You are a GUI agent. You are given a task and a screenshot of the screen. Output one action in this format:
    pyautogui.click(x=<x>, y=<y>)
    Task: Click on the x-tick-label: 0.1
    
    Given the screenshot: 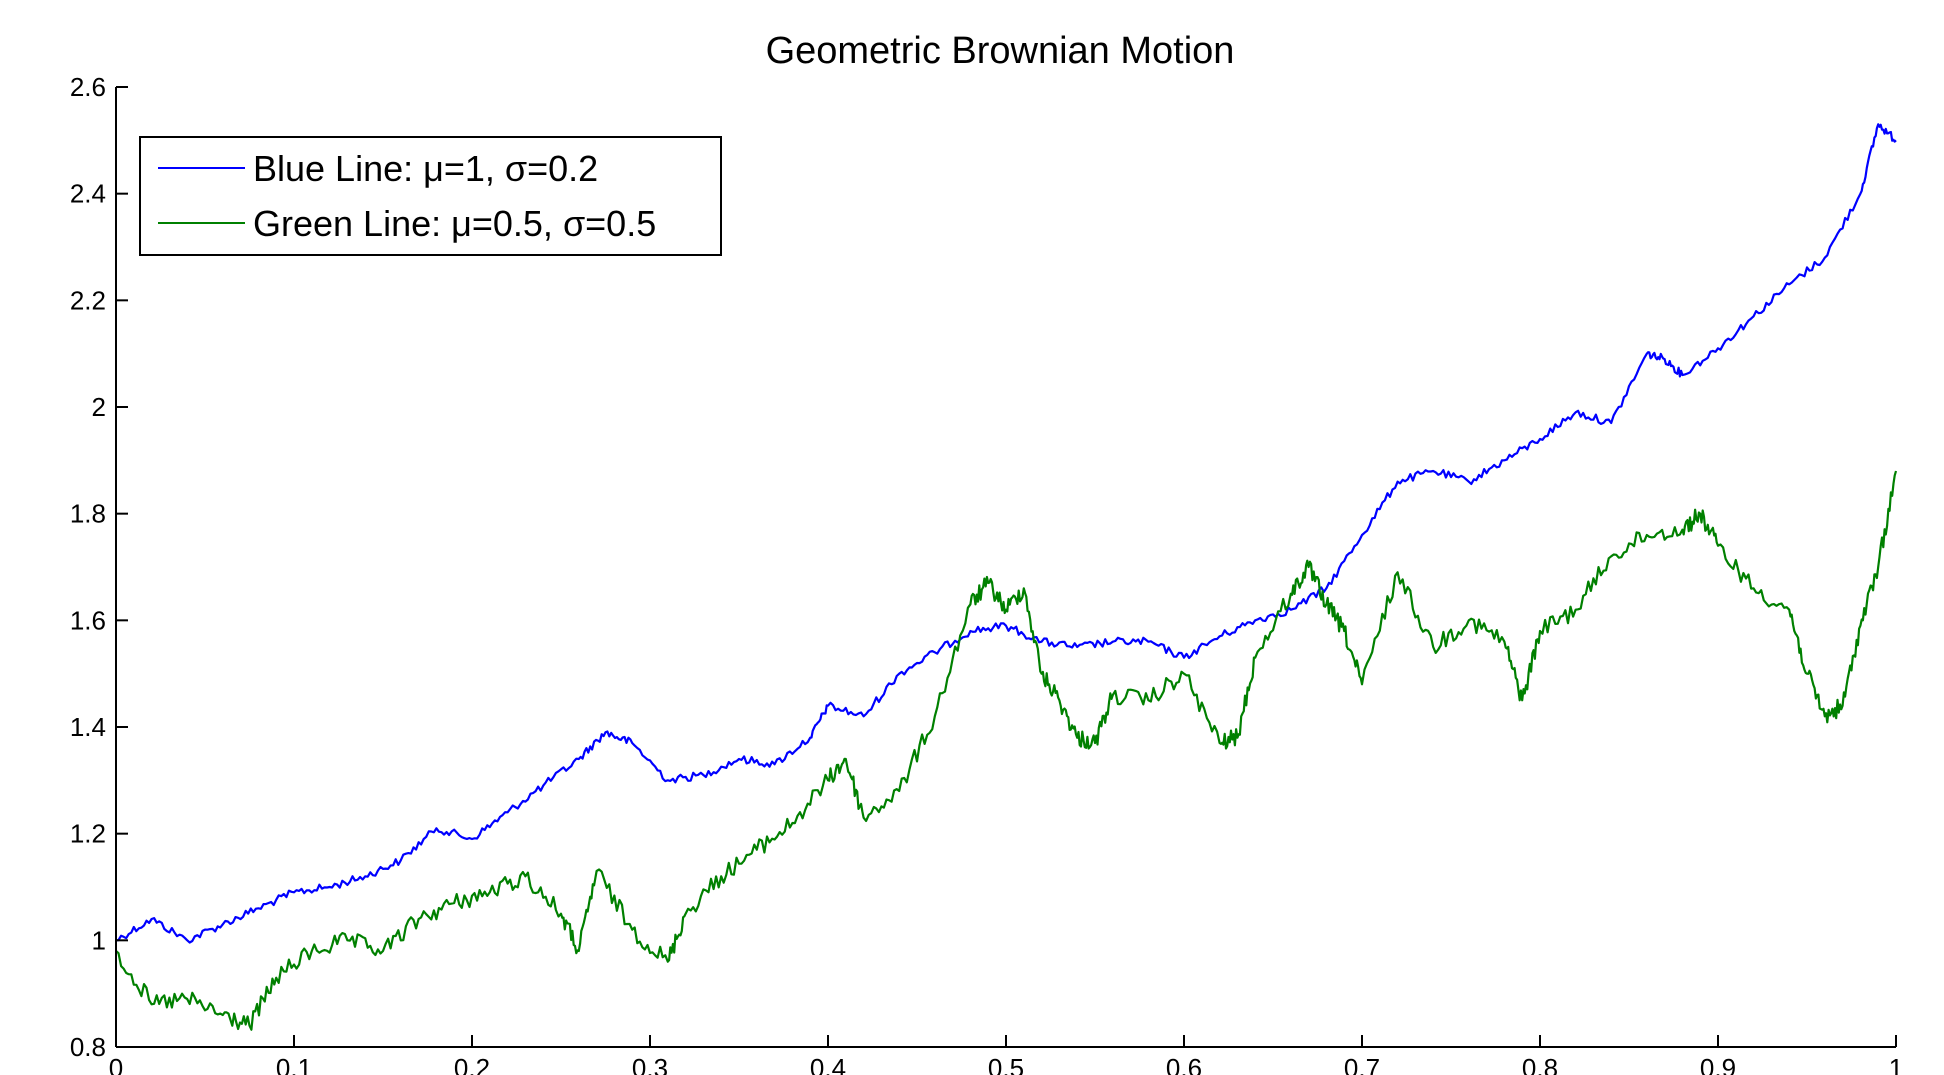 What is the action you would take?
    pyautogui.click(x=294, y=1064)
    